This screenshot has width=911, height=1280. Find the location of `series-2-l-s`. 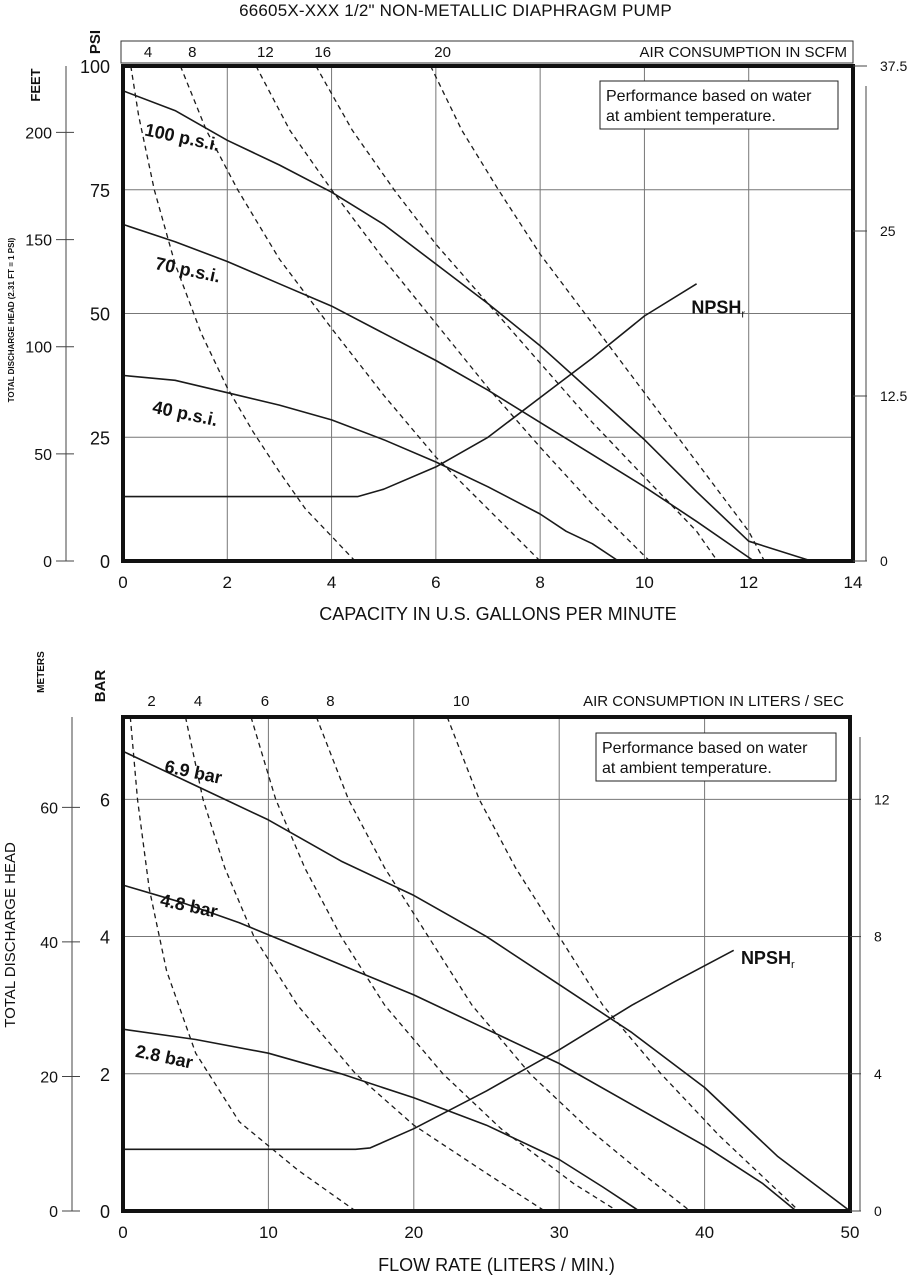

series-2-l-s is located at coordinates (242, 964).